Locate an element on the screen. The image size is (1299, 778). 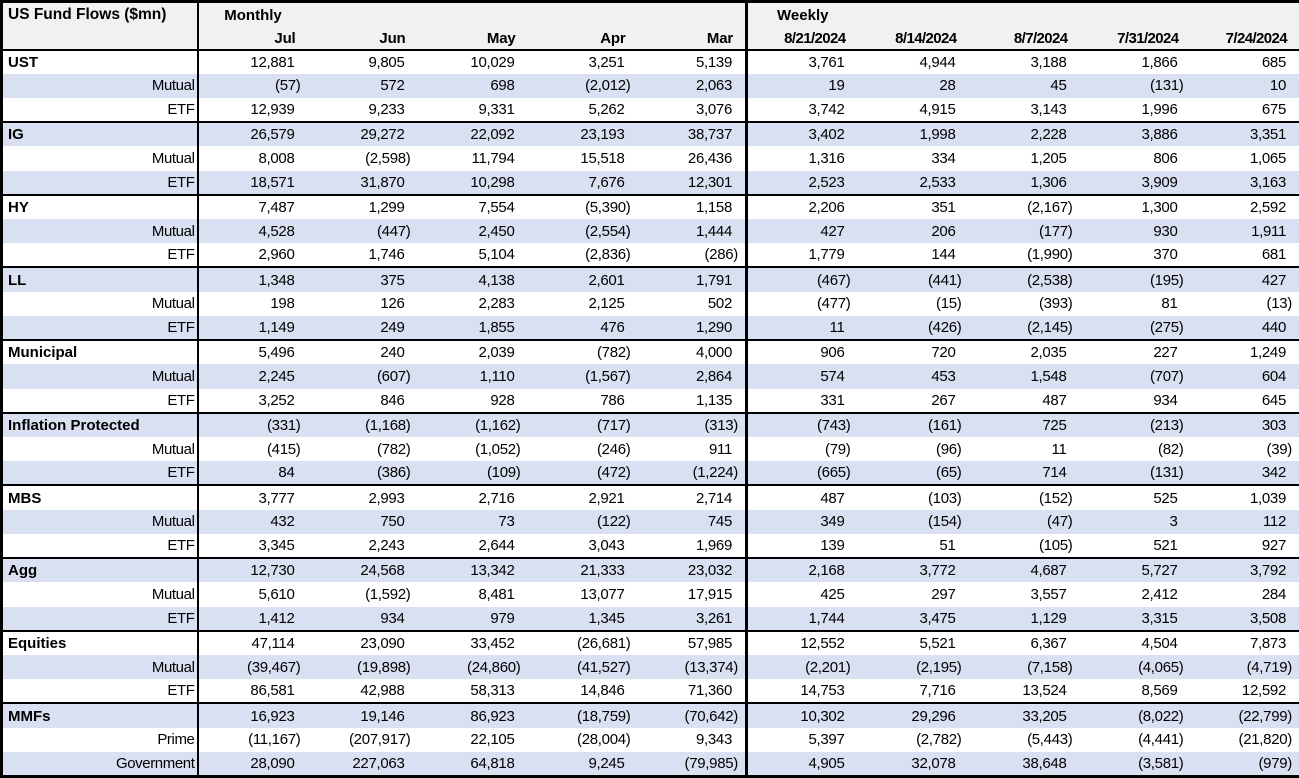
value-cell: (28,004) is located at coordinates (604, 740).